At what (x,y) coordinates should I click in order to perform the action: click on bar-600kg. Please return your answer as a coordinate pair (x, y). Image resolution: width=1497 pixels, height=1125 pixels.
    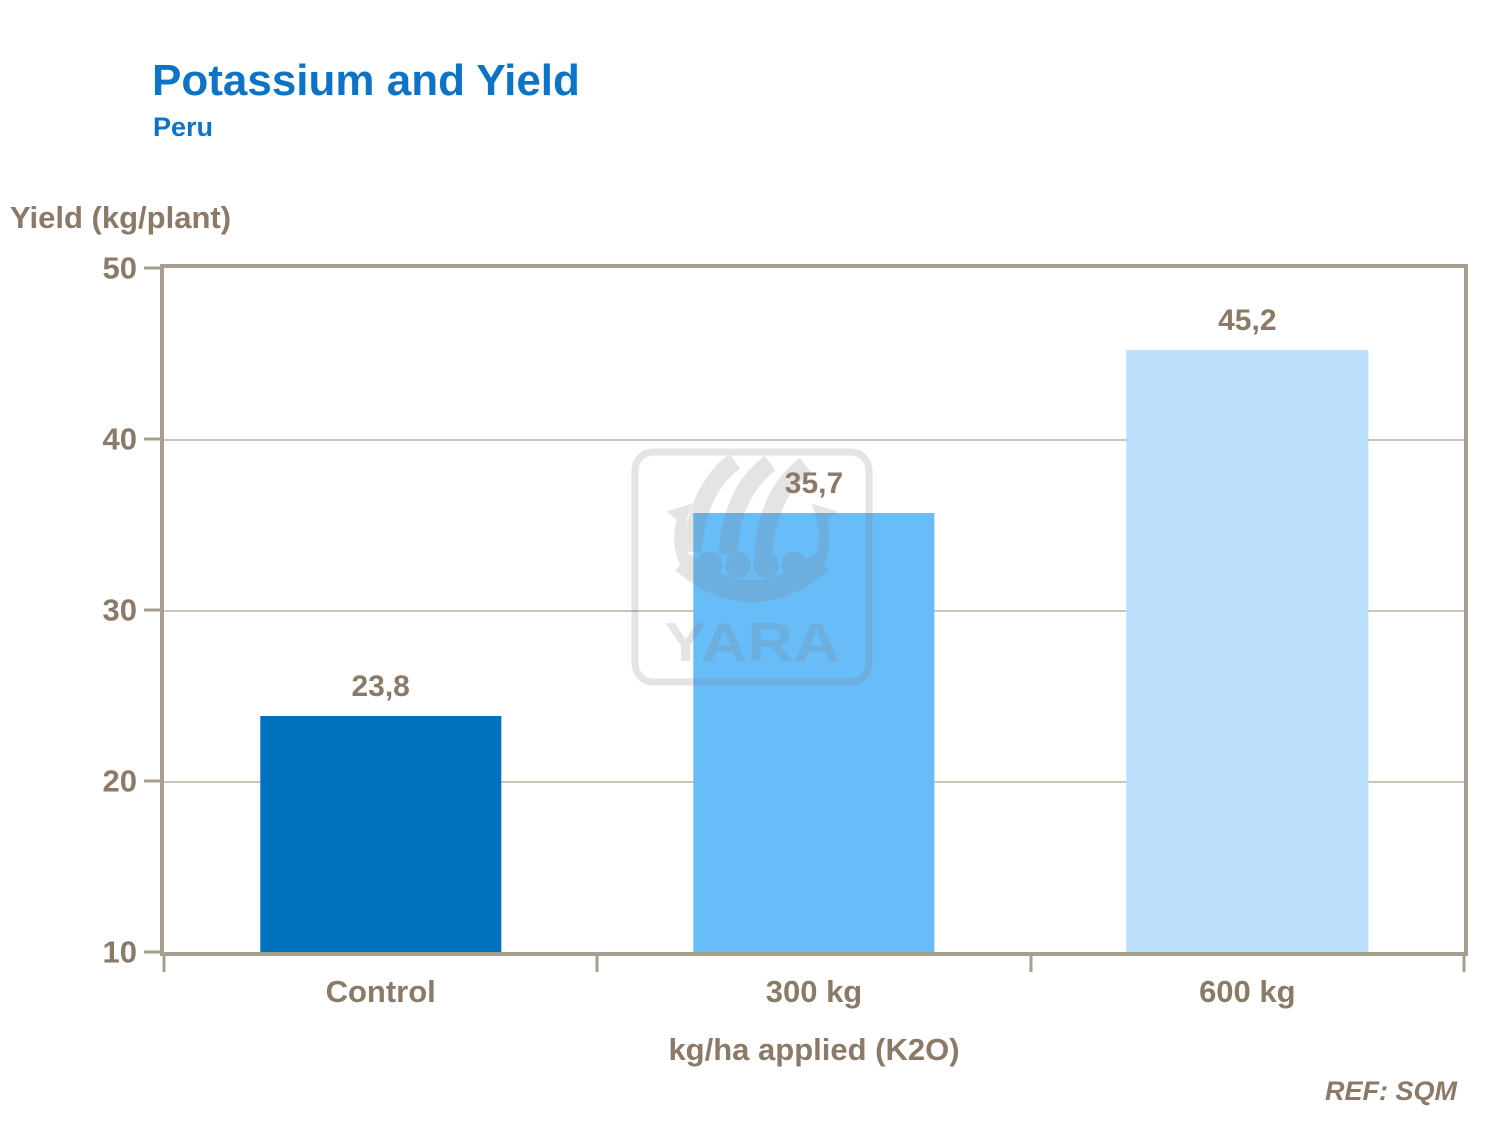
    Looking at the image, I should click on (1247, 651).